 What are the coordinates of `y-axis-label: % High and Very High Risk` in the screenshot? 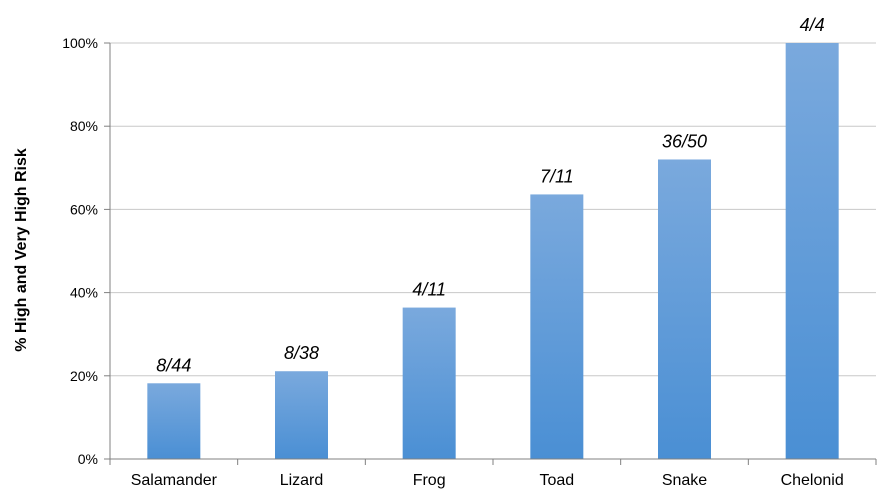 It's located at (21, 250).